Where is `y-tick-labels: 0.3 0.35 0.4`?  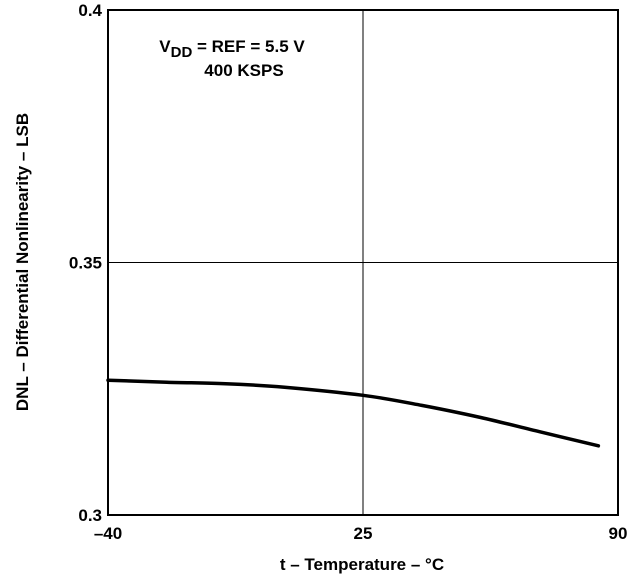 y-tick-labels: 0.3 0.35 0.4 is located at coordinates (86, 263).